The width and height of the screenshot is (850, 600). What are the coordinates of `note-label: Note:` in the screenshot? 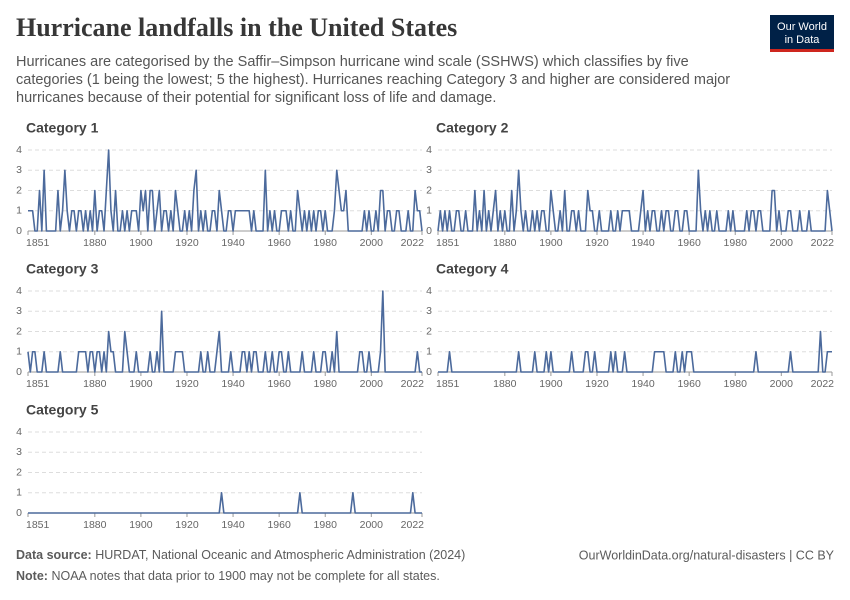 It's located at (32, 576).